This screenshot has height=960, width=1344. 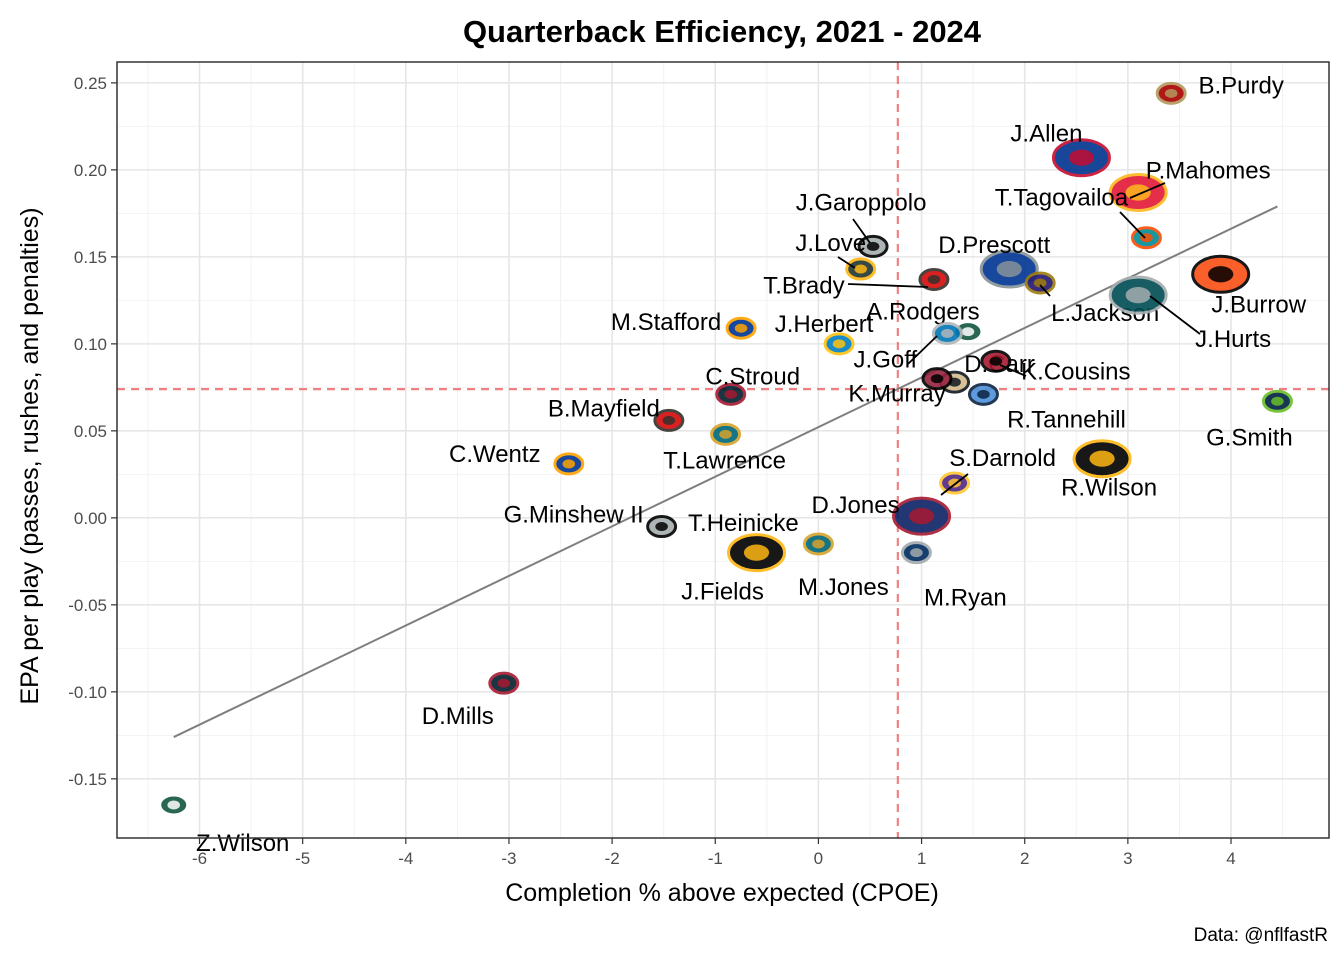 What do you see at coordinates (90, 344) in the screenshot?
I see `y-tick-label: 0.10` at bounding box center [90, 344].